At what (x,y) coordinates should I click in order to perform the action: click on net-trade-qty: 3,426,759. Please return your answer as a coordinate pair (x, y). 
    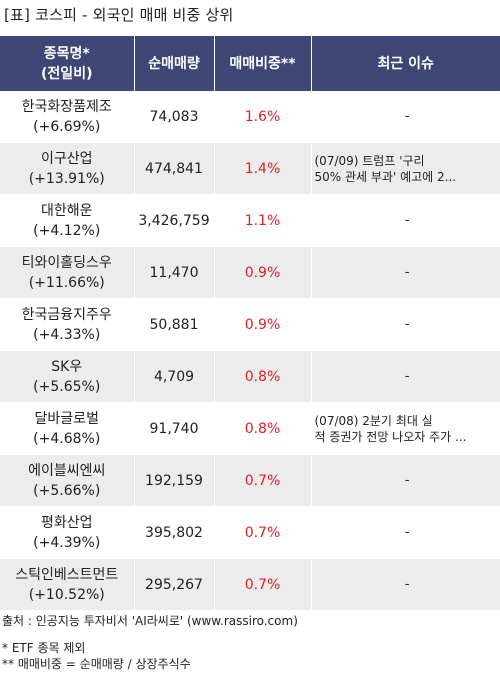
    Looking at the image, I should click on (174, 220).